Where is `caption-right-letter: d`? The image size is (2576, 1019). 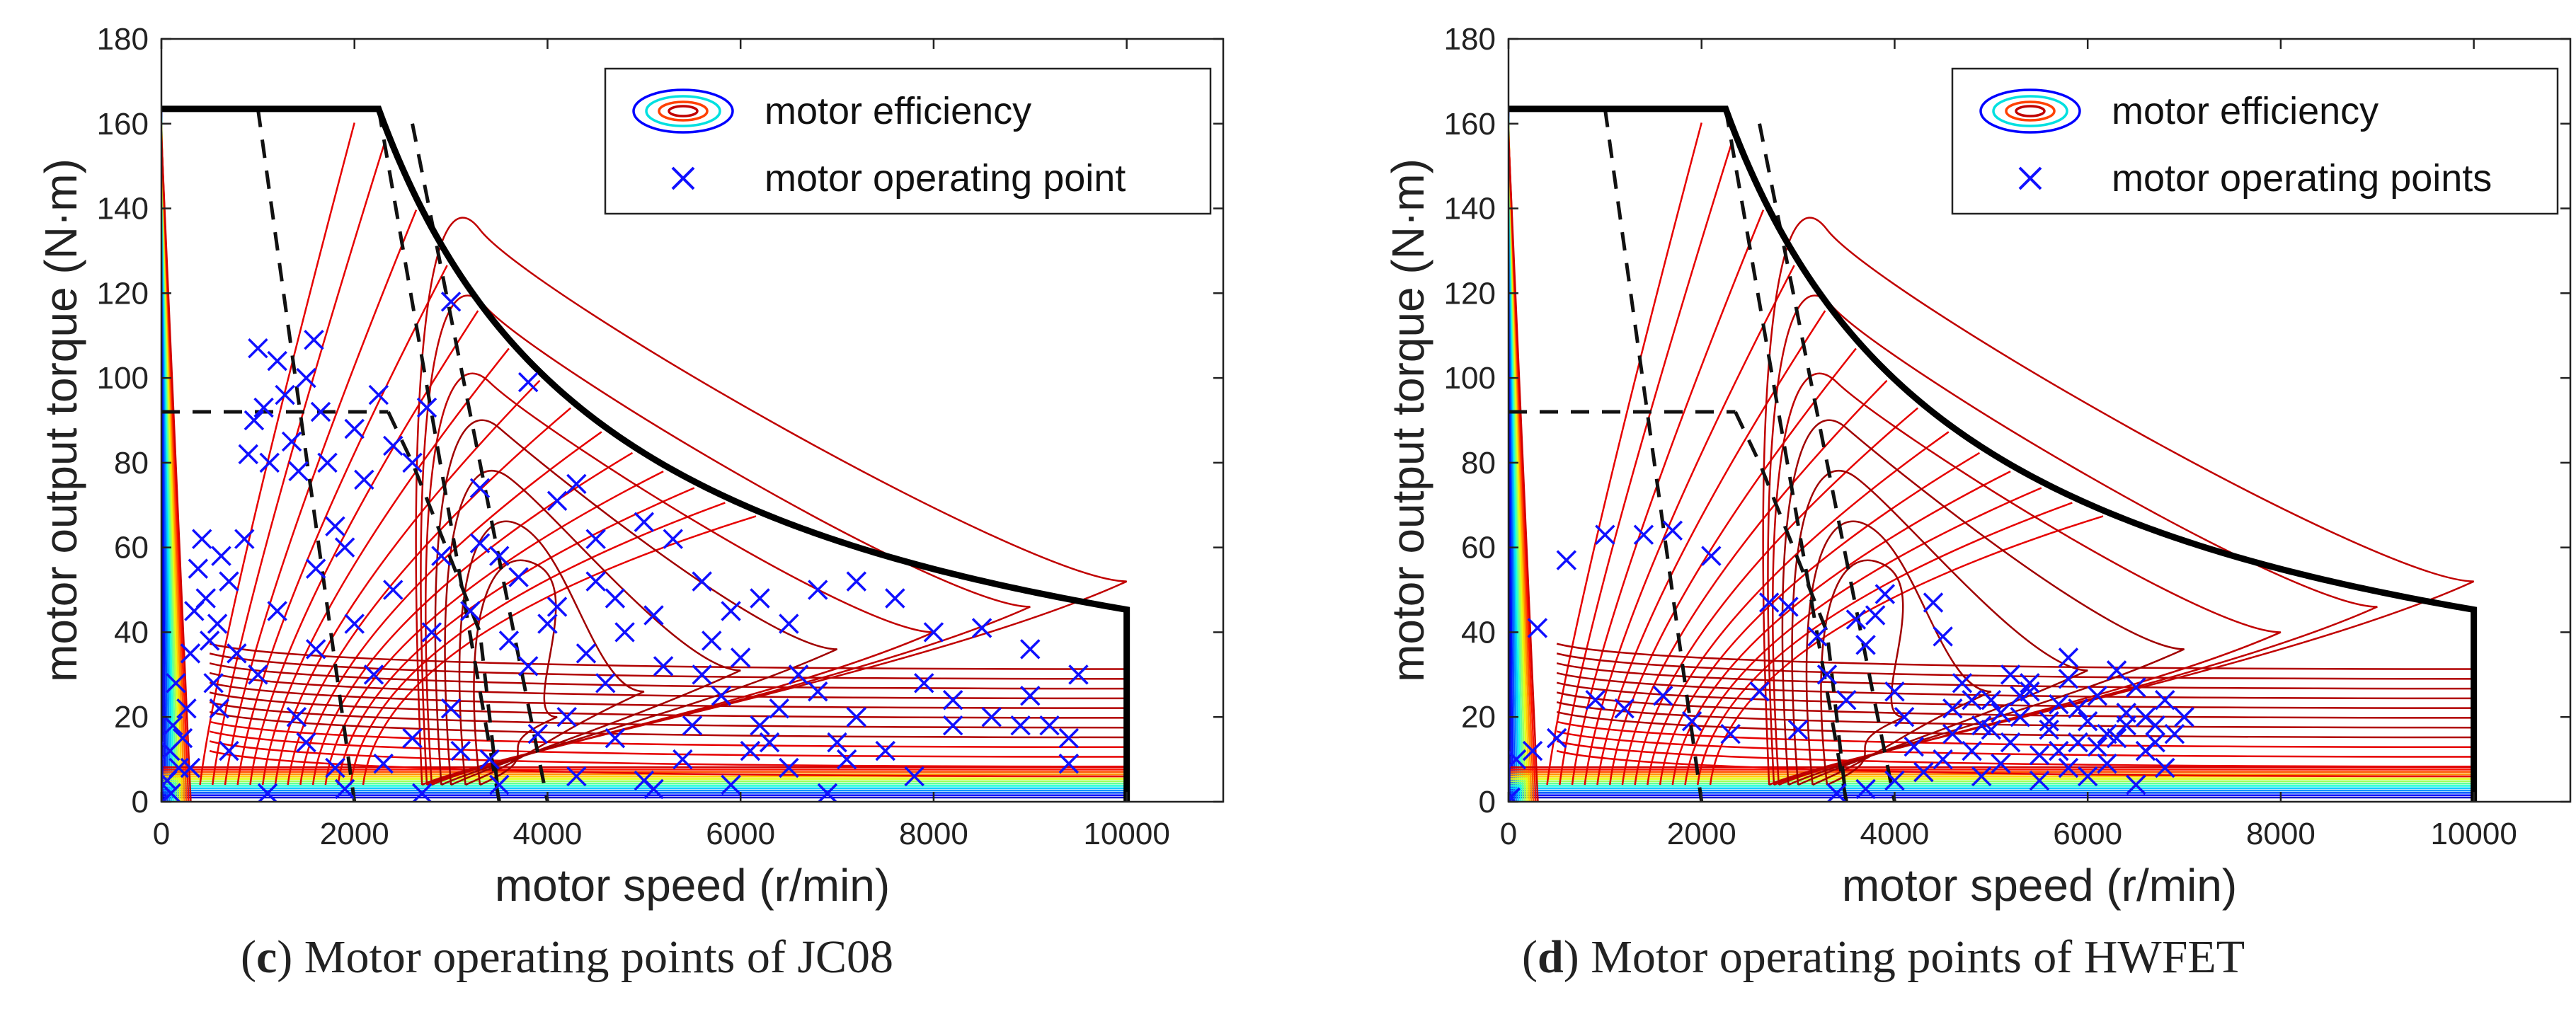
caption-right-letter: d is located at coordinates (1550, 957).